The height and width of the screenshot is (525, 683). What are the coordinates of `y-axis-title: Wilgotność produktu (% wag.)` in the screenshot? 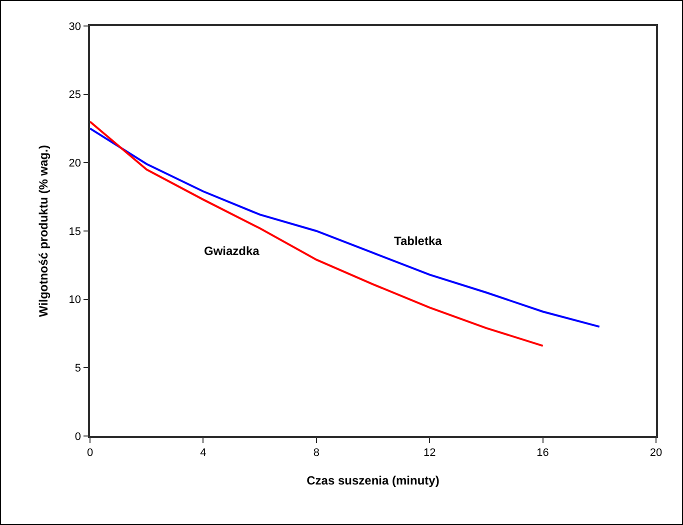 It's located at (43, 231).